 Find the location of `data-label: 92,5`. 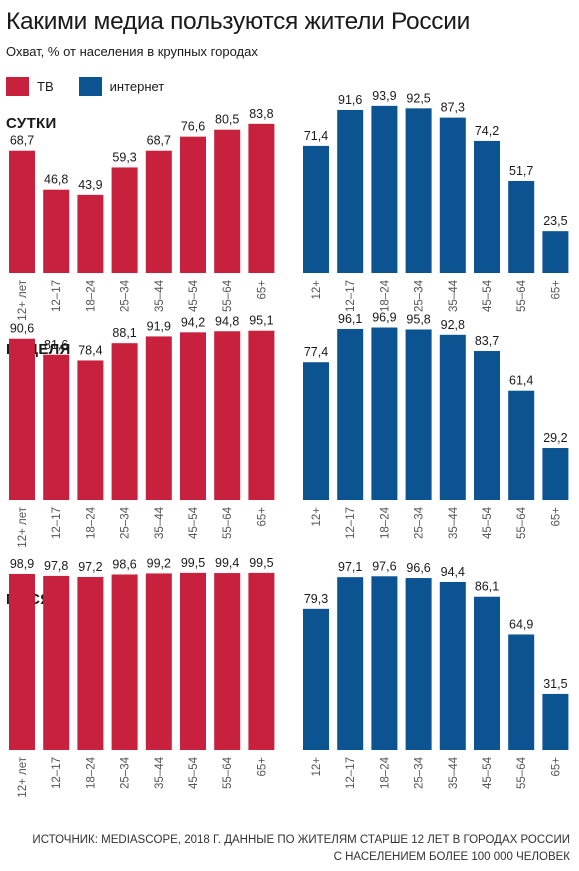

data-label: 92,5 is located at coordinates (418, 98).